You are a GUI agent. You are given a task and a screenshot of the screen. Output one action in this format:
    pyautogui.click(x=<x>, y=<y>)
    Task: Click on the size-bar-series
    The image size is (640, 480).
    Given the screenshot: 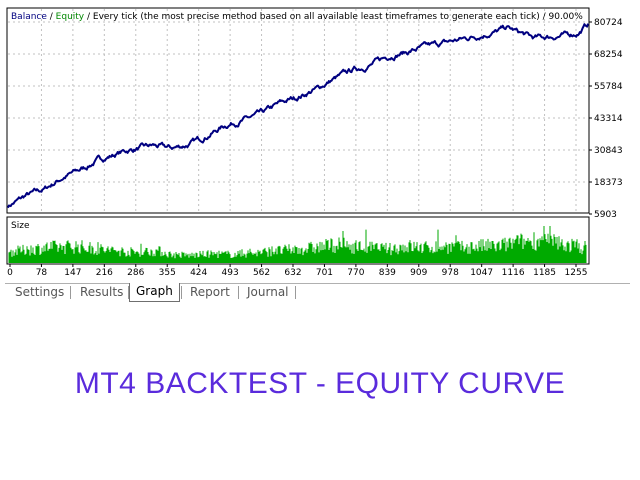 What is the action you would take?
    pyautogui.click(x=297, y=244)
    